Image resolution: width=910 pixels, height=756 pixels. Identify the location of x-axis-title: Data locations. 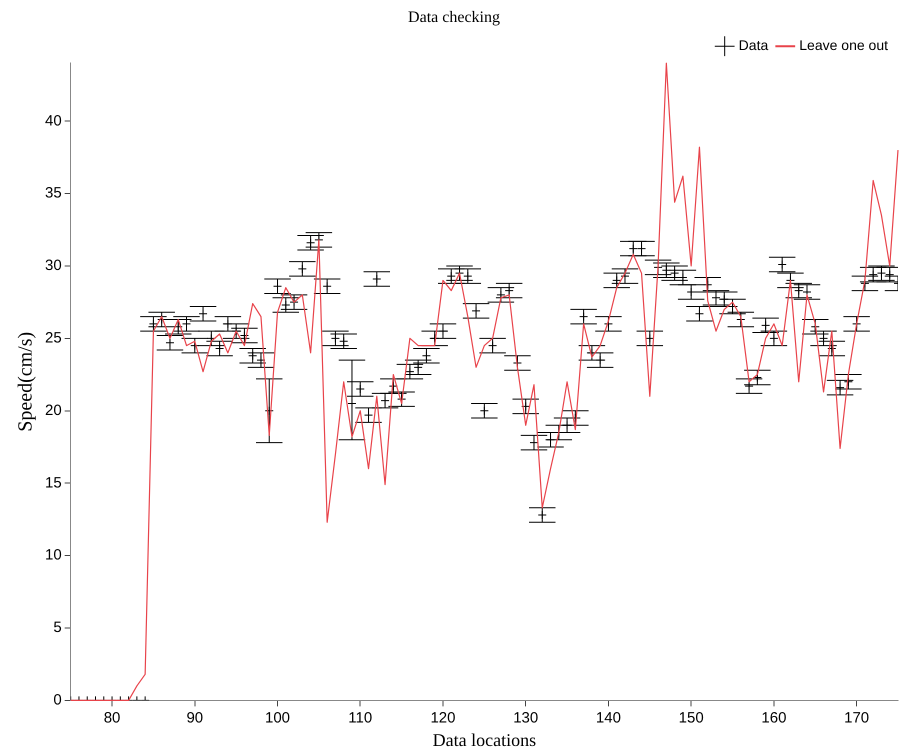
(484, 740).